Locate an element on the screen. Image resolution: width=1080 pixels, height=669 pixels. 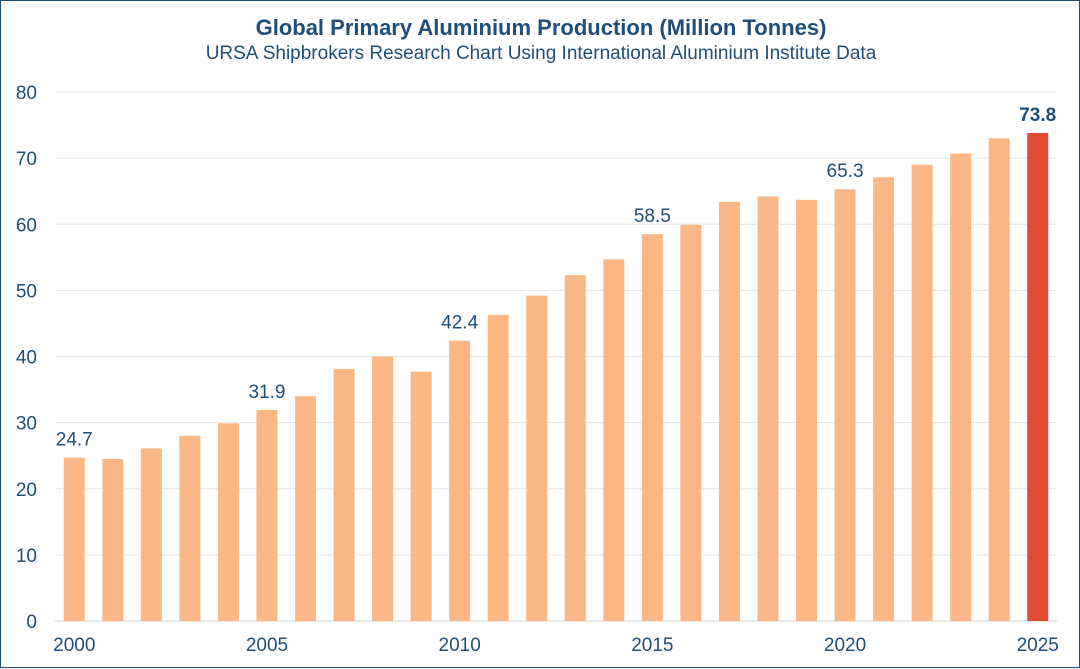
bar-2000 is located at coordinates (74, 539).